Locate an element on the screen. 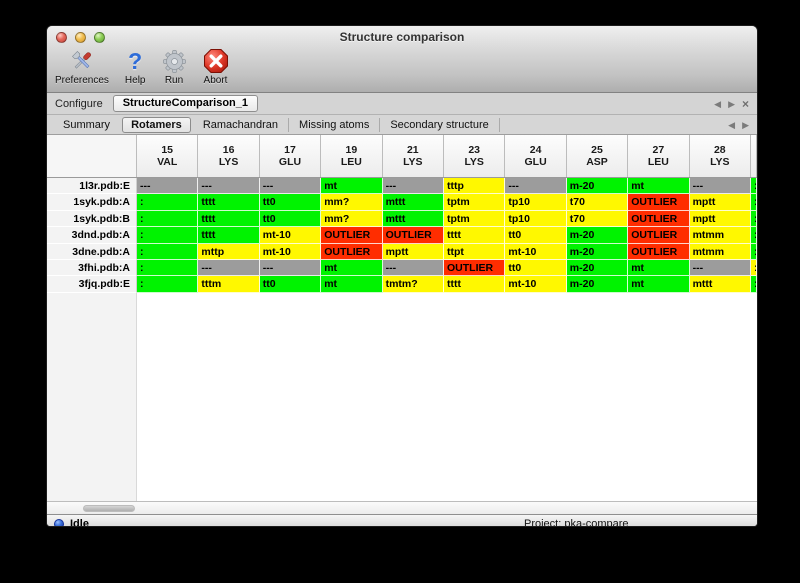  tab-secondary-structure: Secondary structure is located at coordinates (440, 124).